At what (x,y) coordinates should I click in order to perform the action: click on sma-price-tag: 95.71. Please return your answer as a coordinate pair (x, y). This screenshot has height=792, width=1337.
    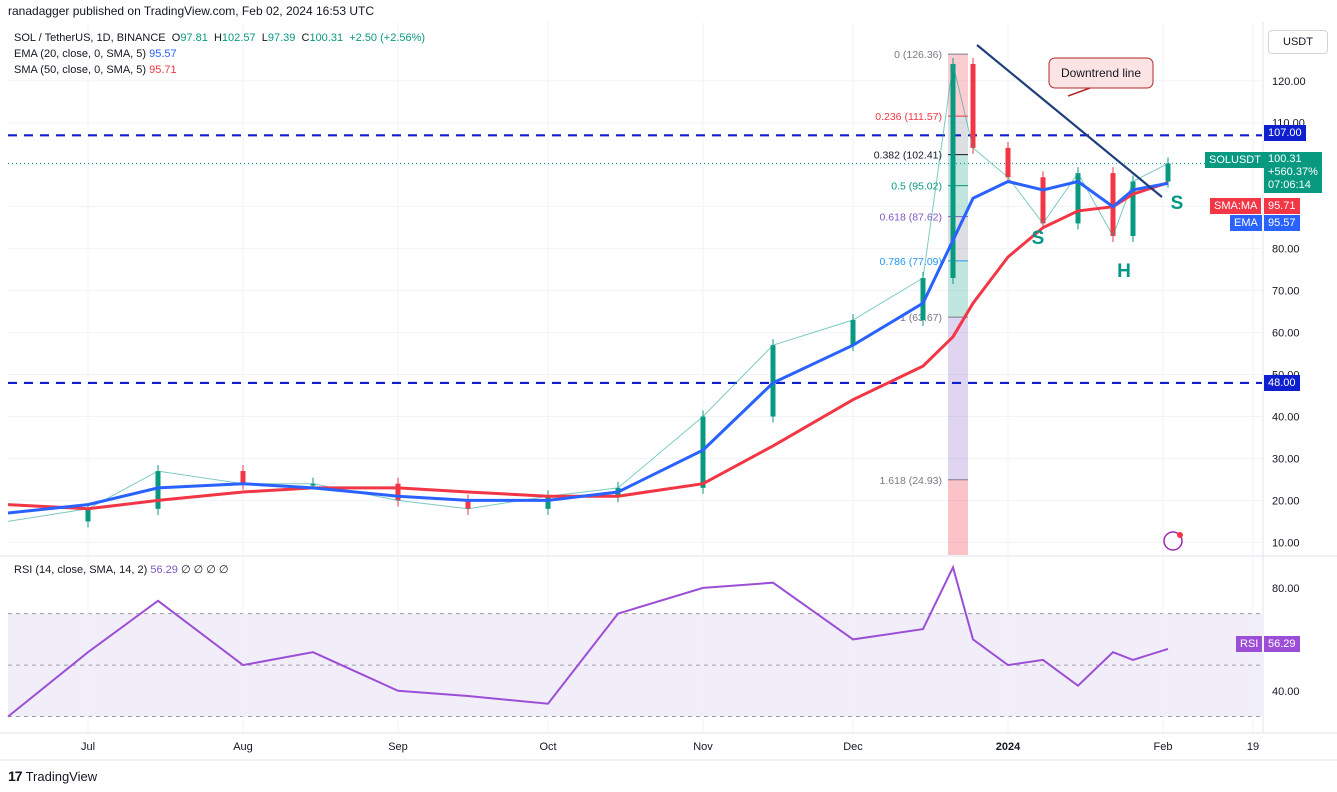
    Looking at the image, I should click on (1282, 206).